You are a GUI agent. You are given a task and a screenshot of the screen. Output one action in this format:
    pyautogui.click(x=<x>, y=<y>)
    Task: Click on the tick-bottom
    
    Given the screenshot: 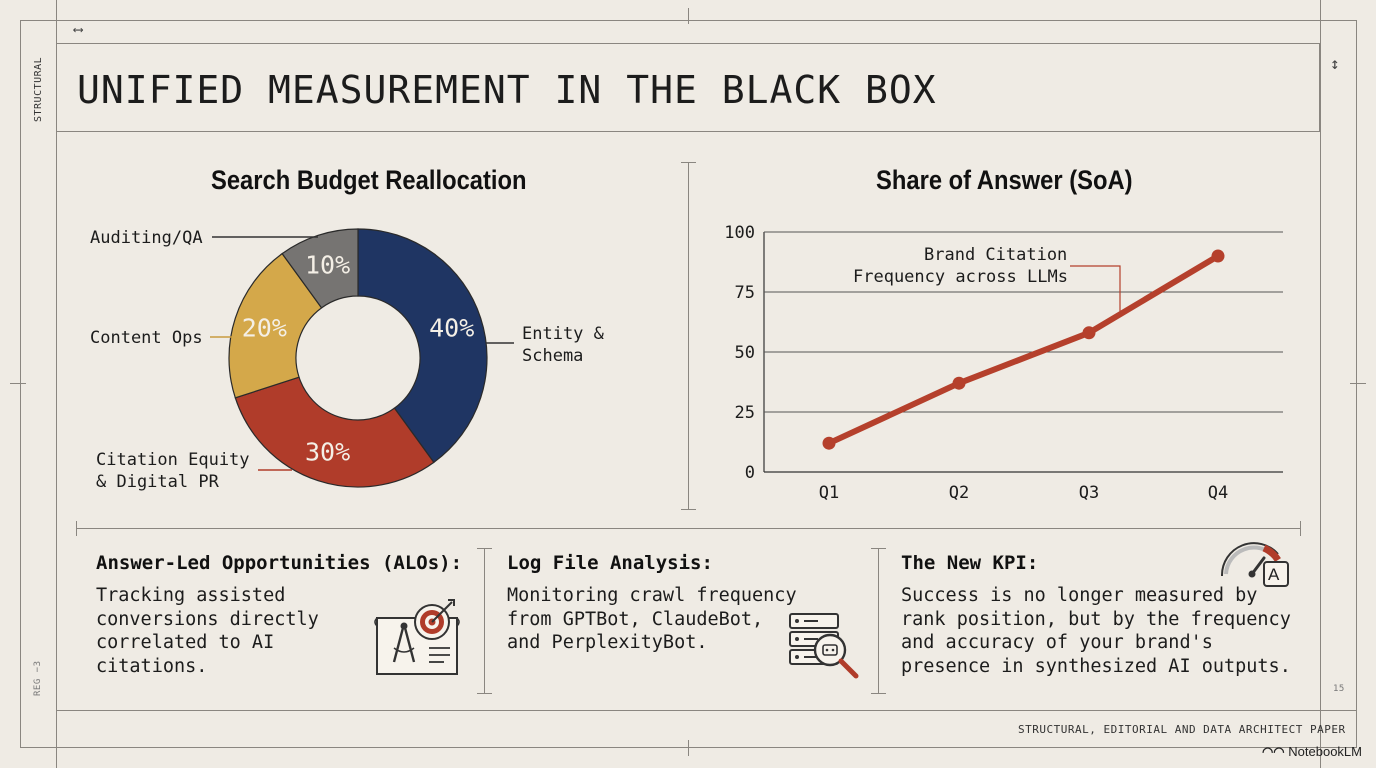 What is the action you would take?
    pyautogui.click(x=689, y=748)
    